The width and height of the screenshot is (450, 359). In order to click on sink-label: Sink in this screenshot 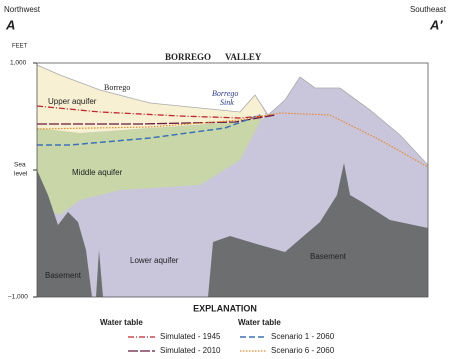, I will do `click(227, 102)`.